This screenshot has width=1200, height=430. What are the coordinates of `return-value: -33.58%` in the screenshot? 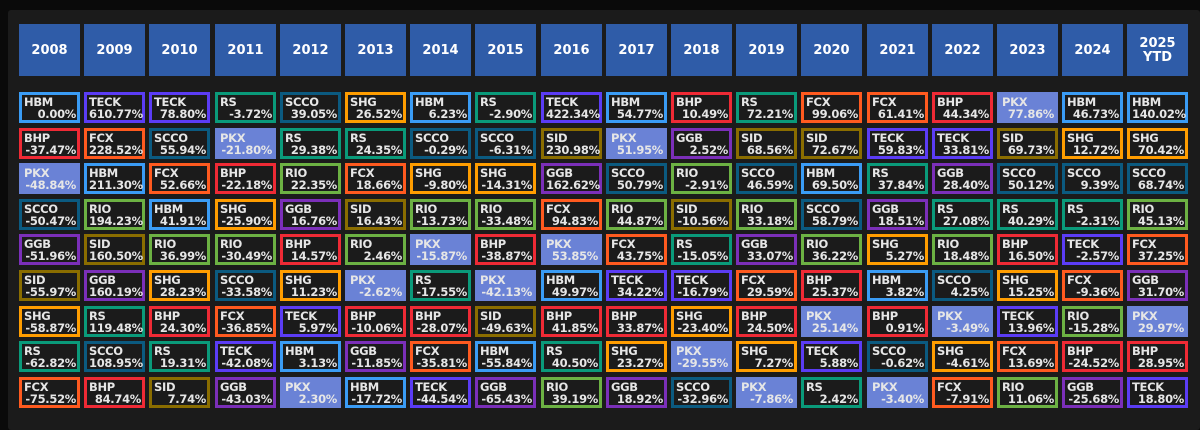 It's located at (246, 292).